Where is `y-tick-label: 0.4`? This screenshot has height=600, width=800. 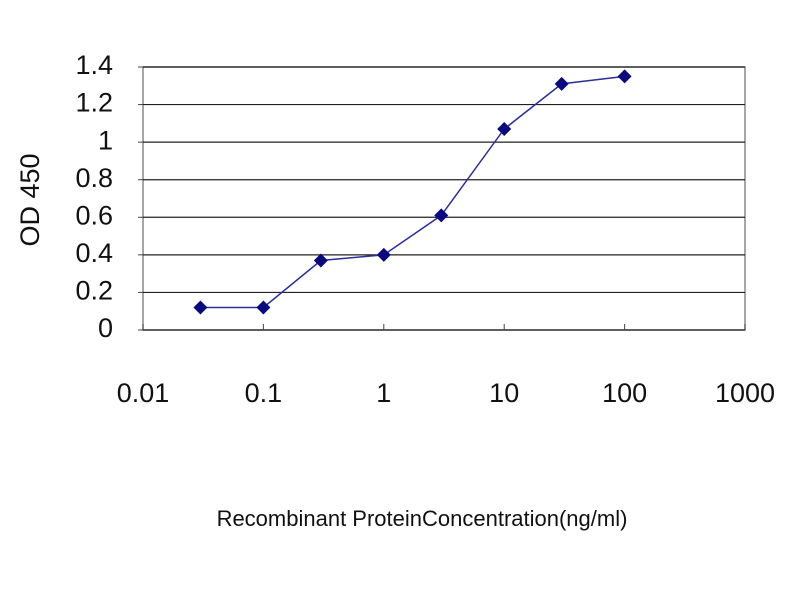
y-tick-label: 0.4 is located at coordinates (94, 253).